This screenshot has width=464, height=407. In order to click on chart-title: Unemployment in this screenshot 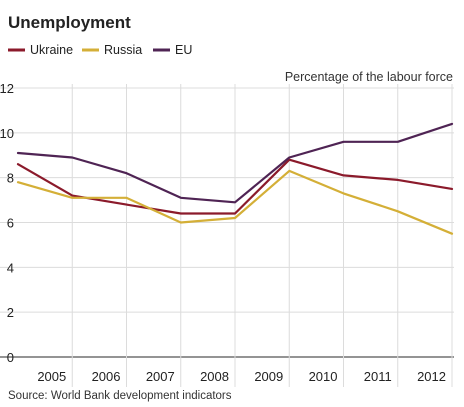, I will do `click(69, 22)`.